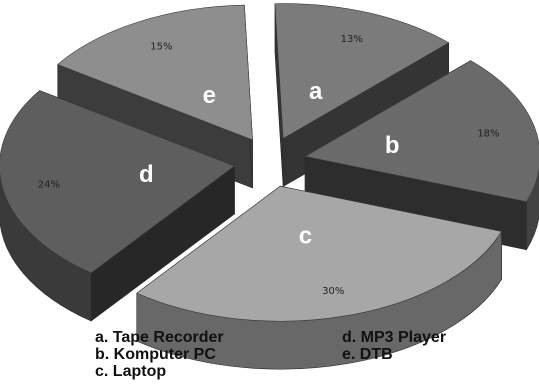 The image size is (539, 392). What do you see at coordinates (146, 174) in the screenshot?
I see `slice-letter-d: d` at bounding box center [146, 174].